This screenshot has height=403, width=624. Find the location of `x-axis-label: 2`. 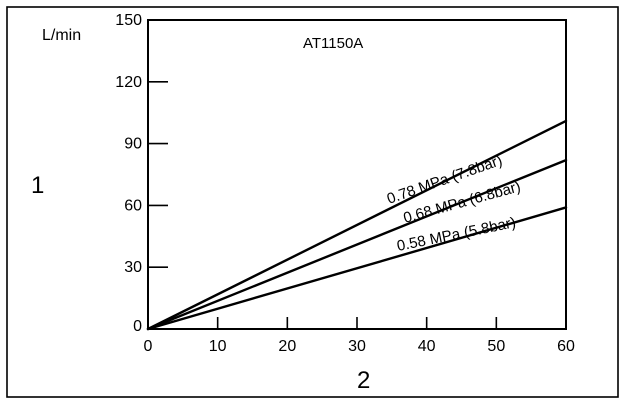

x-axis-label: 2 is located at coordinates (363, 380).